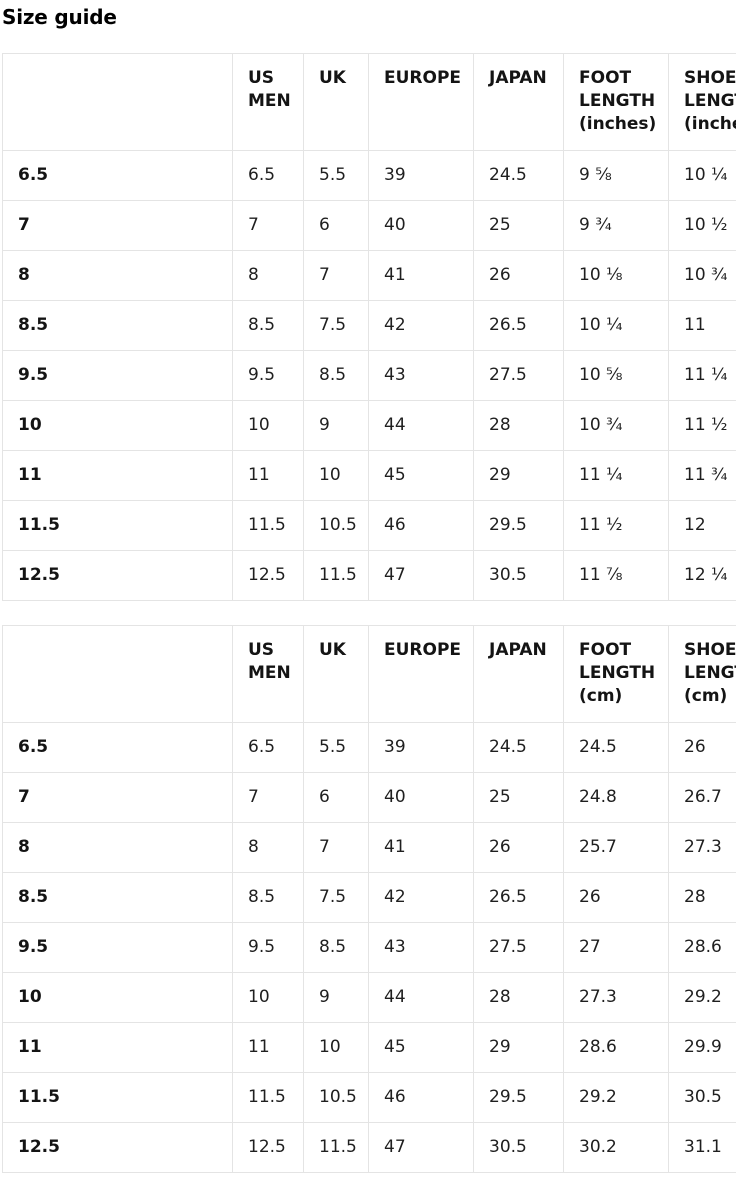 The height and width of the screenshot is (1179, 736). I want to click on table-row: 8 8 7 41 26 25.7 27.3, so click(369, 847).